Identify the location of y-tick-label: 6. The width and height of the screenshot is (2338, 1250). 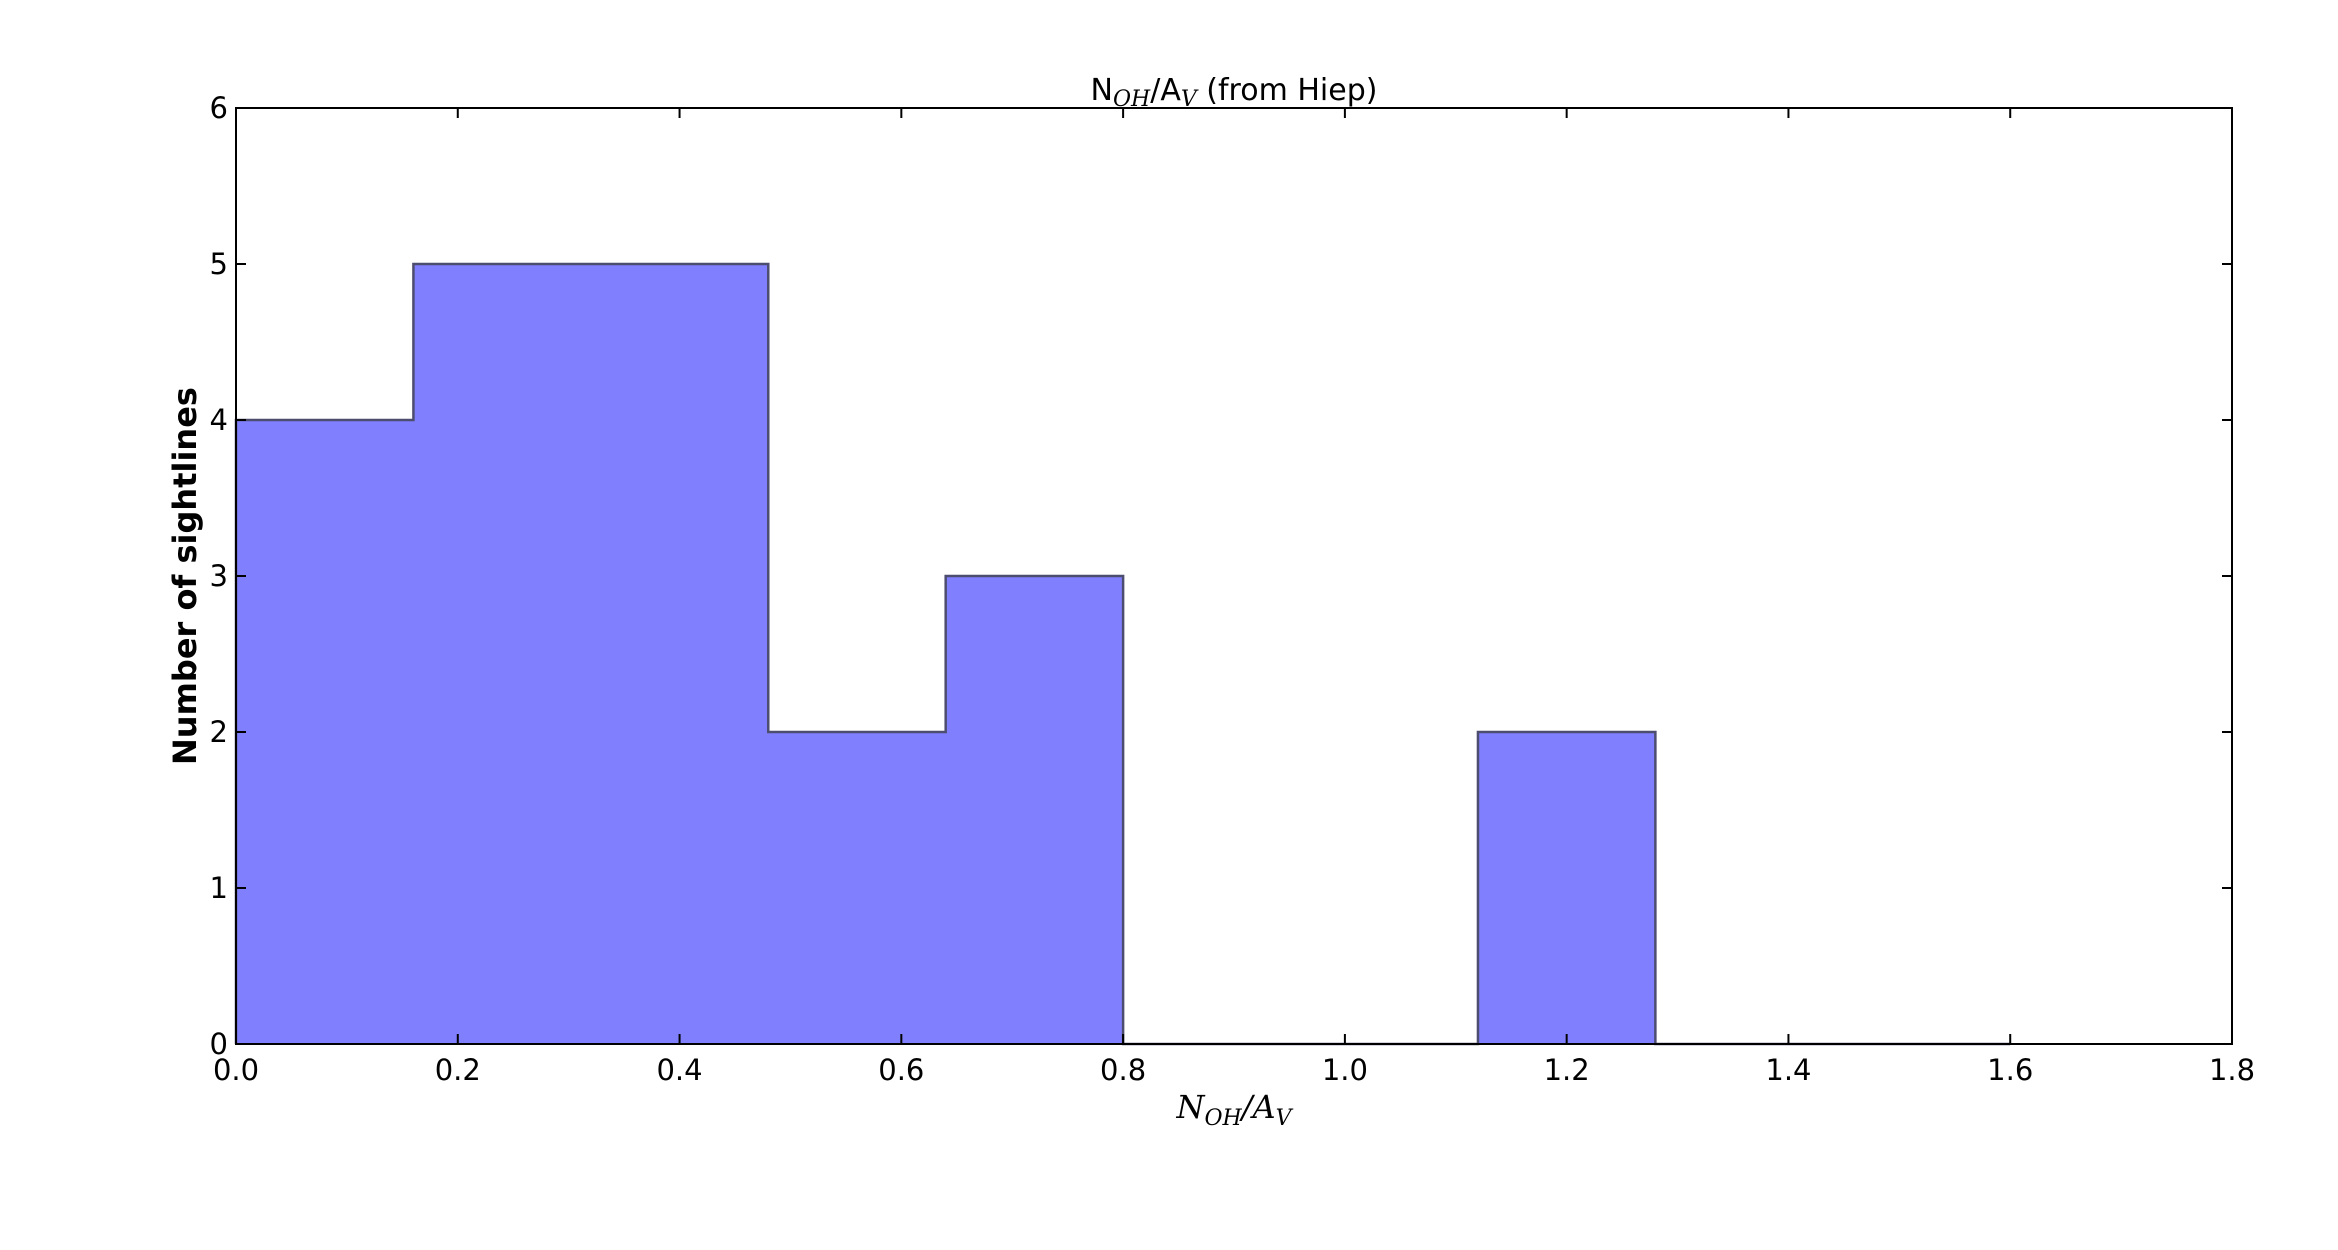
(219, 108).